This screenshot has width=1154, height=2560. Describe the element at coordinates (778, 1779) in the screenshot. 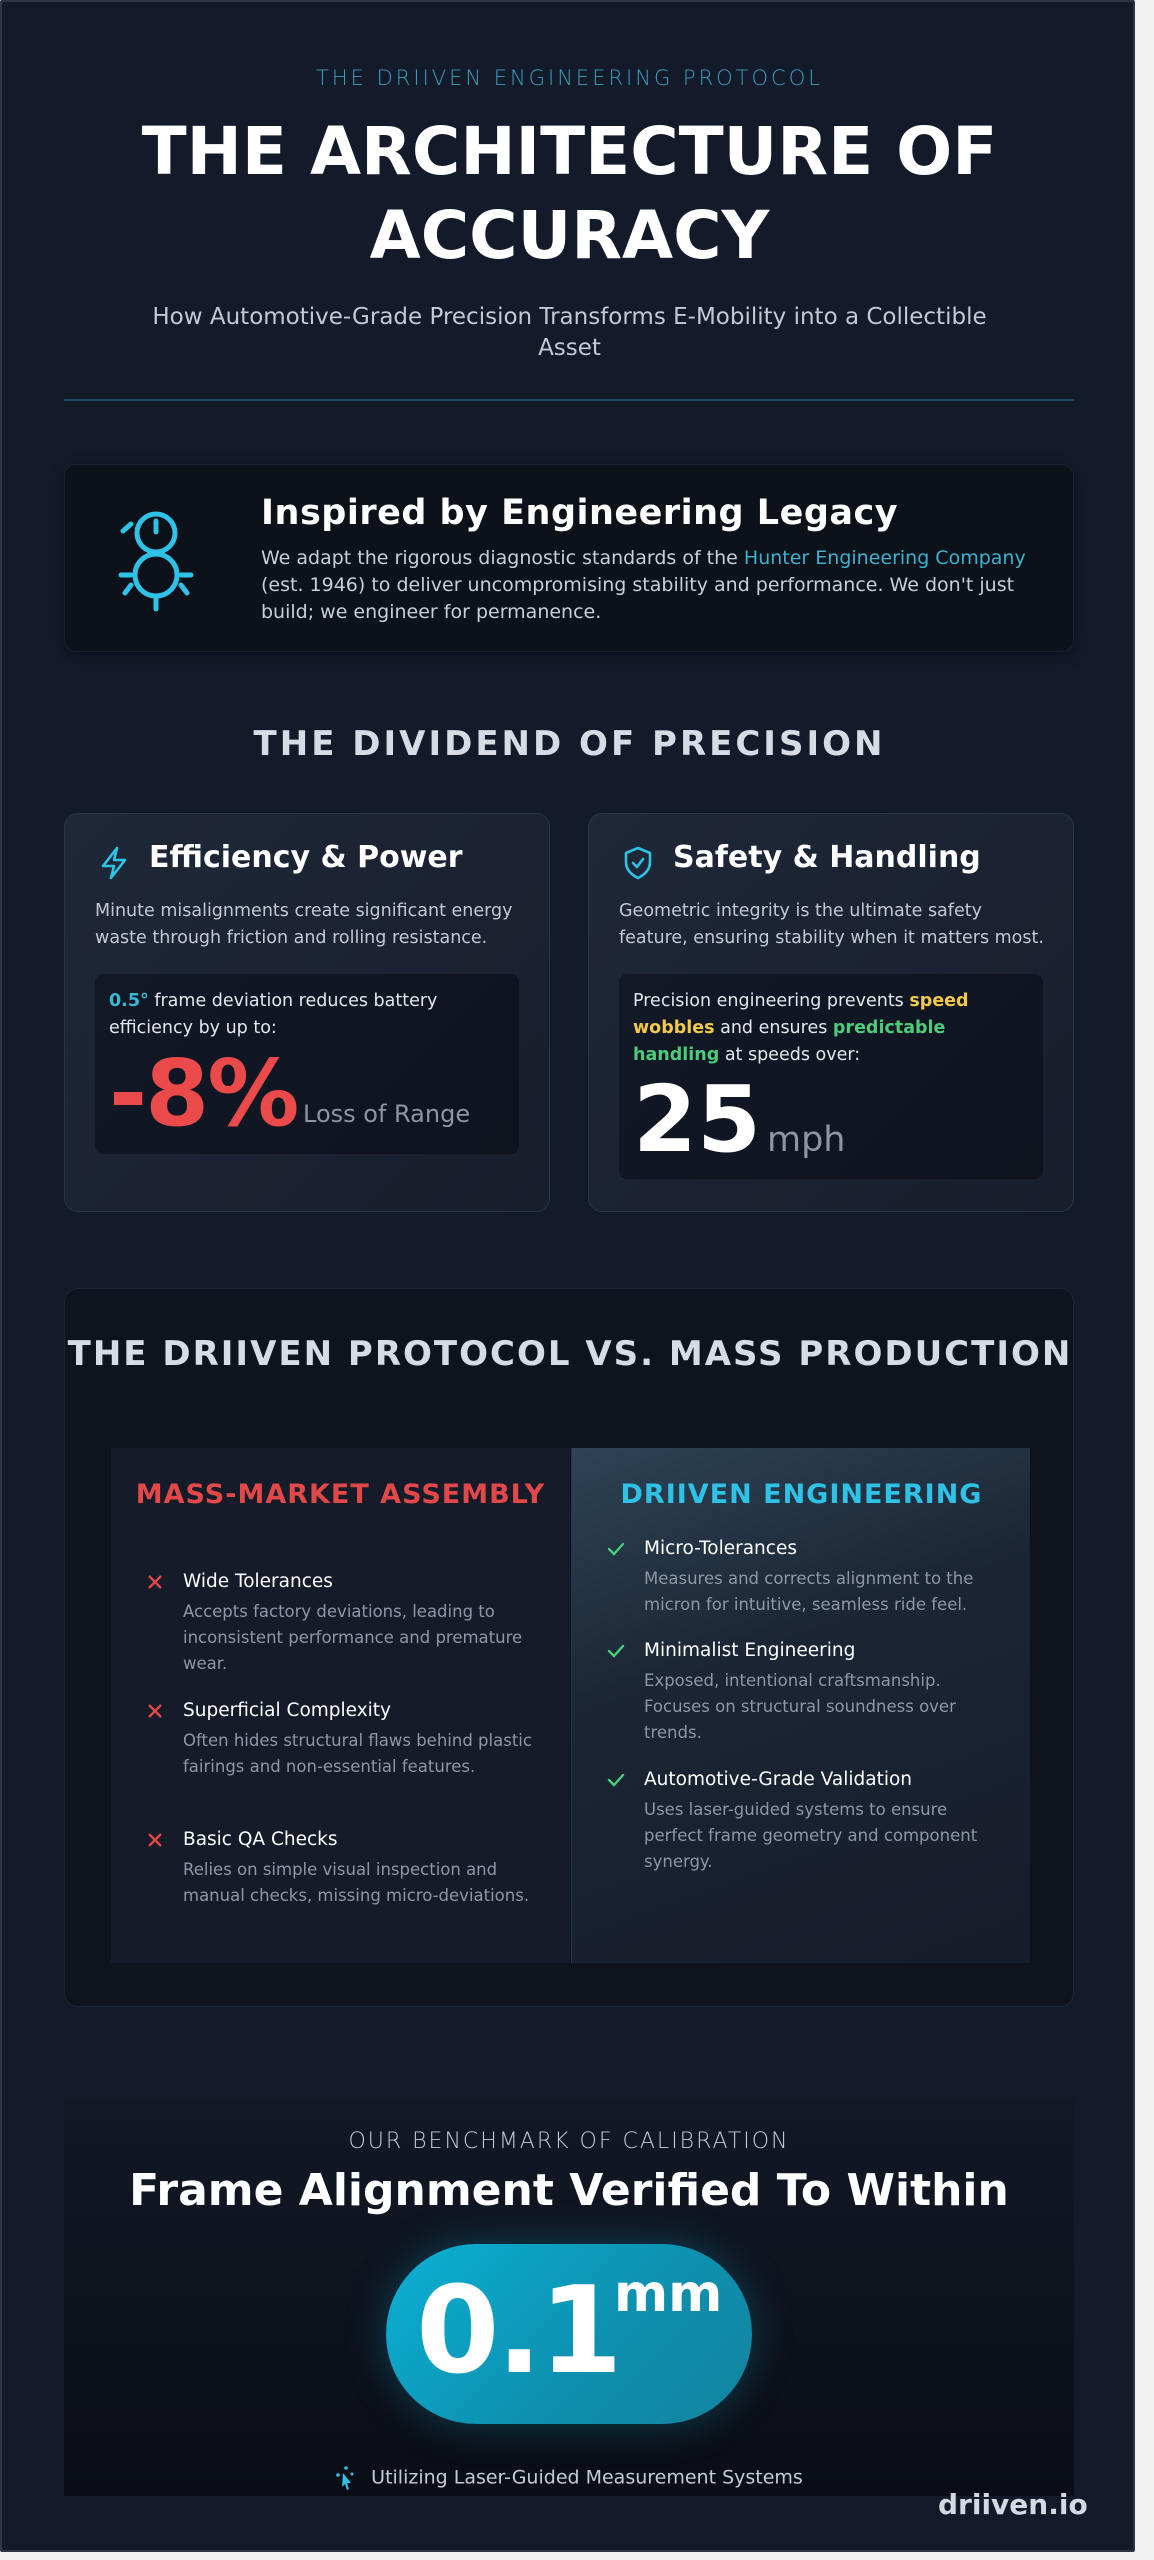

I see `item-title: Automotive-Grade Validation` at that location.